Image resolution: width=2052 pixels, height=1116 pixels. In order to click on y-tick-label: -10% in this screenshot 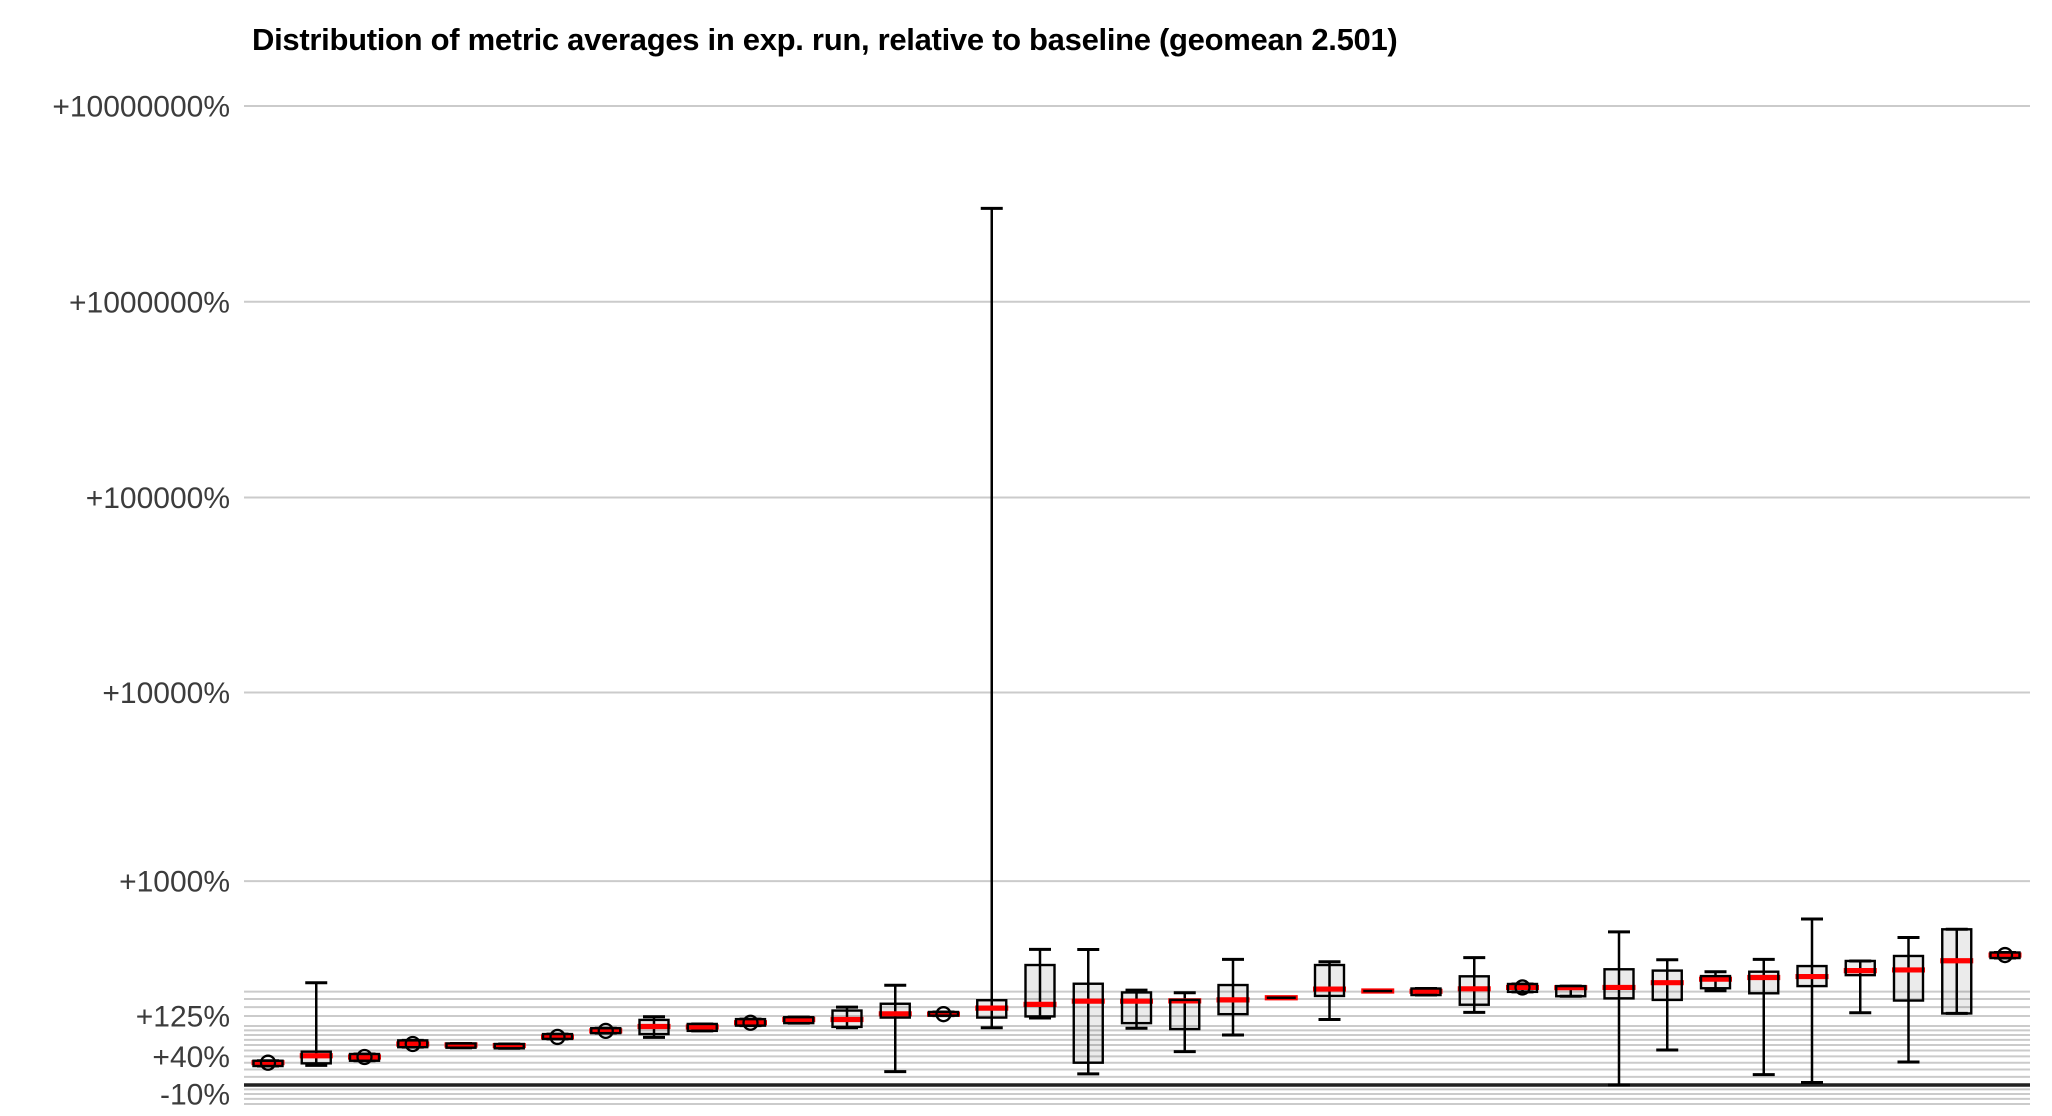, I will do `click(195, 1094)`.